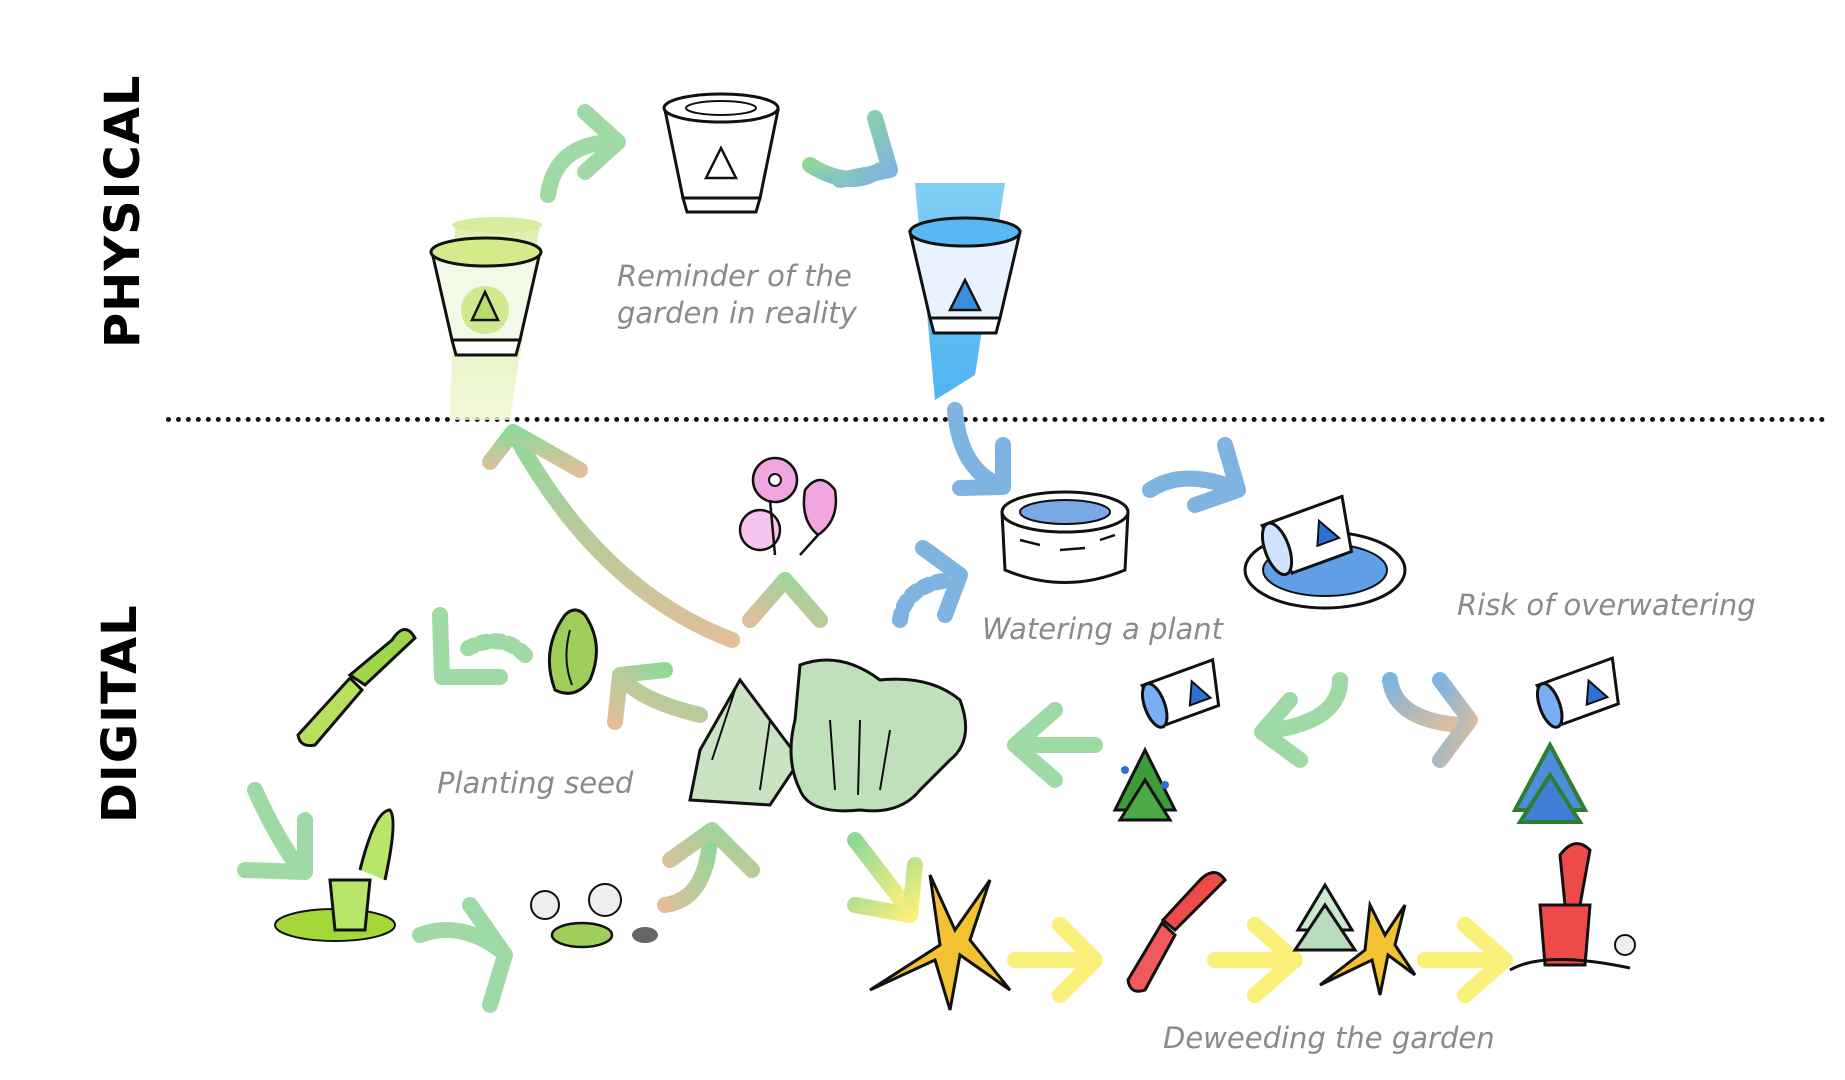 The image size is (1845, 1080). I want to click on watered-tree-icon, so click(1166, 739).